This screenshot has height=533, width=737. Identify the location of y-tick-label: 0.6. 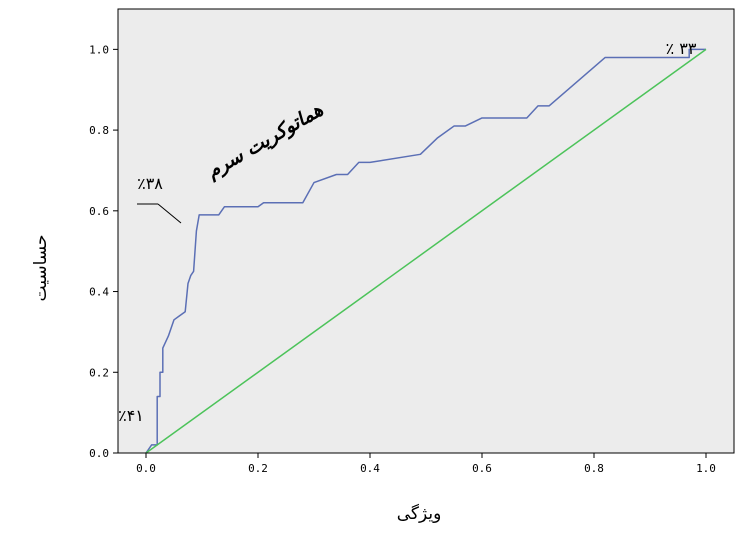
(99, 211).